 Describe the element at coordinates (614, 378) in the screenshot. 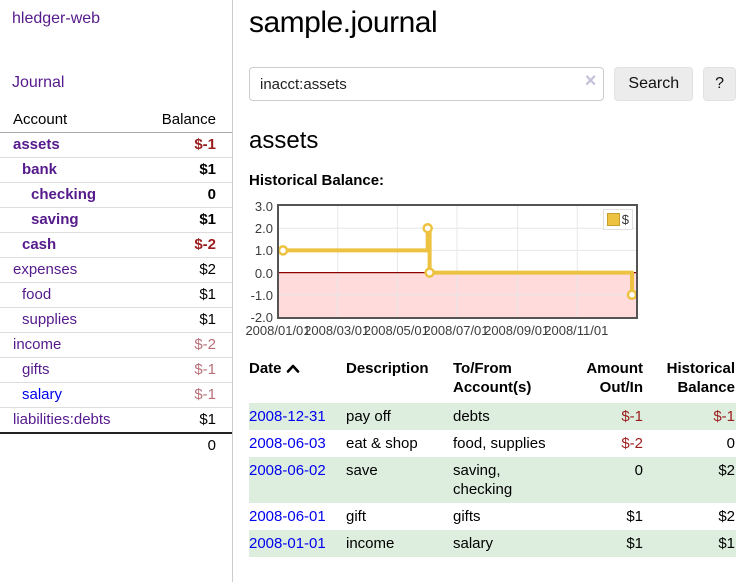

I see `column-header-amount: Amount Out/In` at that location.